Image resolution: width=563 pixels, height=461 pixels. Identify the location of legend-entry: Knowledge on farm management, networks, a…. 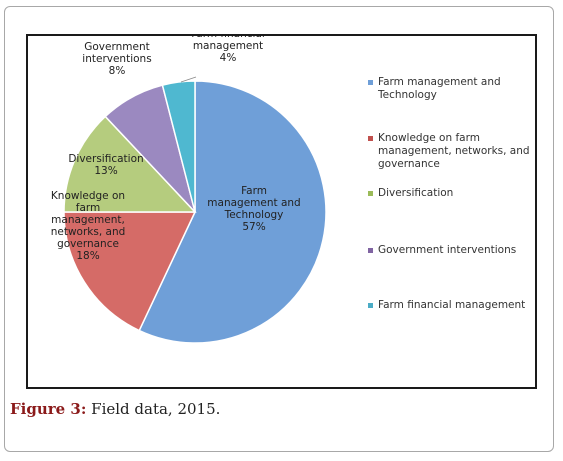
(454, 151).